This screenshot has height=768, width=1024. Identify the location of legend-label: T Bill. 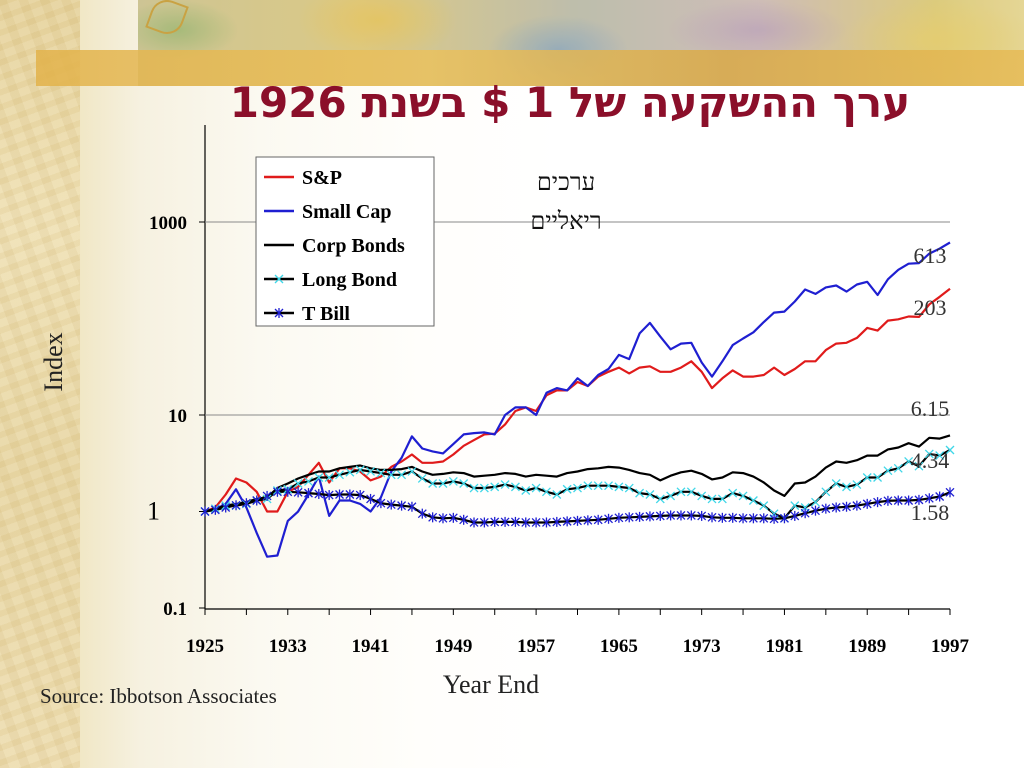
(326, 314).